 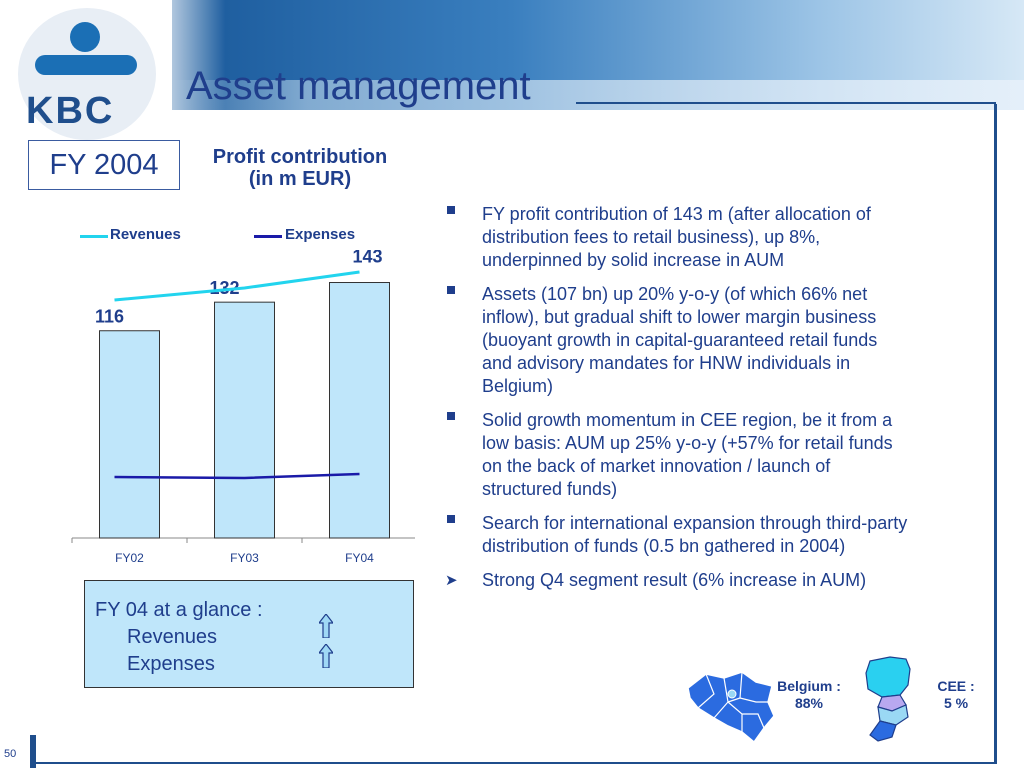 I want to click on belgium-map-icon, so click(x=731, y=707).